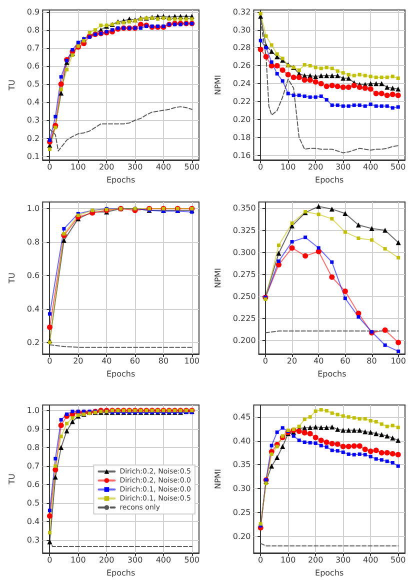 The width and height of the screenshot is (411, 583). What do you see at coordinates (244, 341) in the screenshot?
I see `y-tick-label: 0.200` at bounding box center [244, 341].